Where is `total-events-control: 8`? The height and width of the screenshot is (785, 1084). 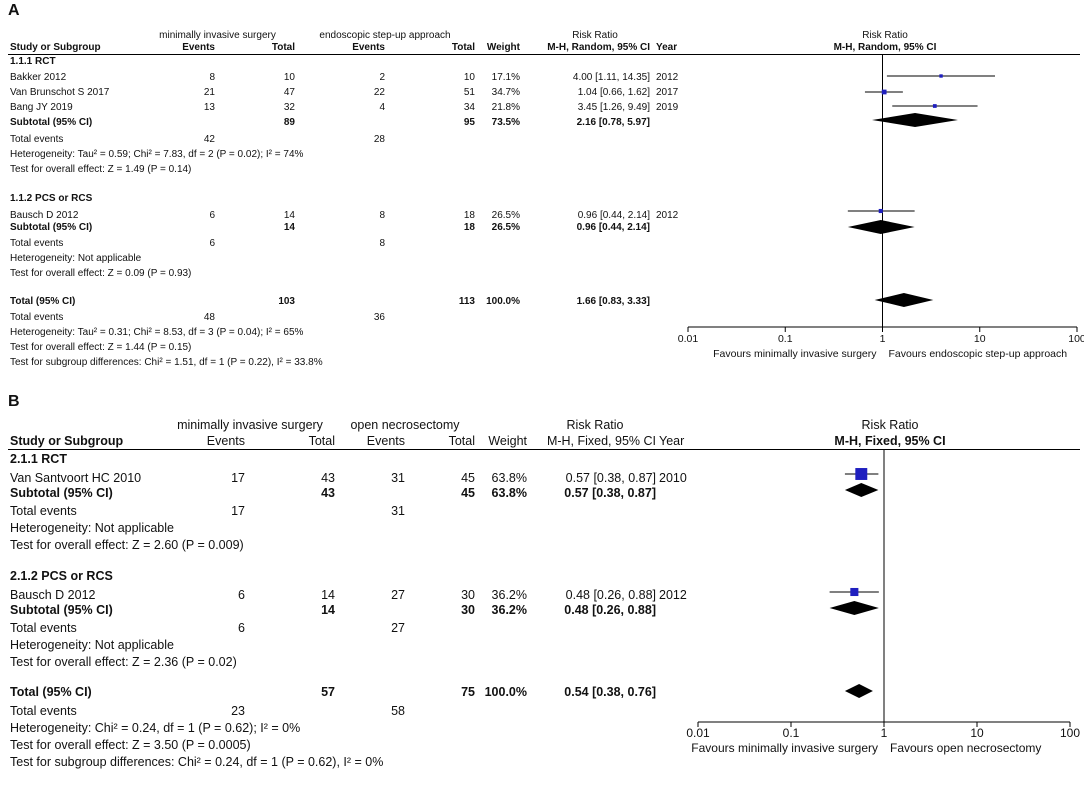
total-events-control: 8 is located at coordinates (382, 243).